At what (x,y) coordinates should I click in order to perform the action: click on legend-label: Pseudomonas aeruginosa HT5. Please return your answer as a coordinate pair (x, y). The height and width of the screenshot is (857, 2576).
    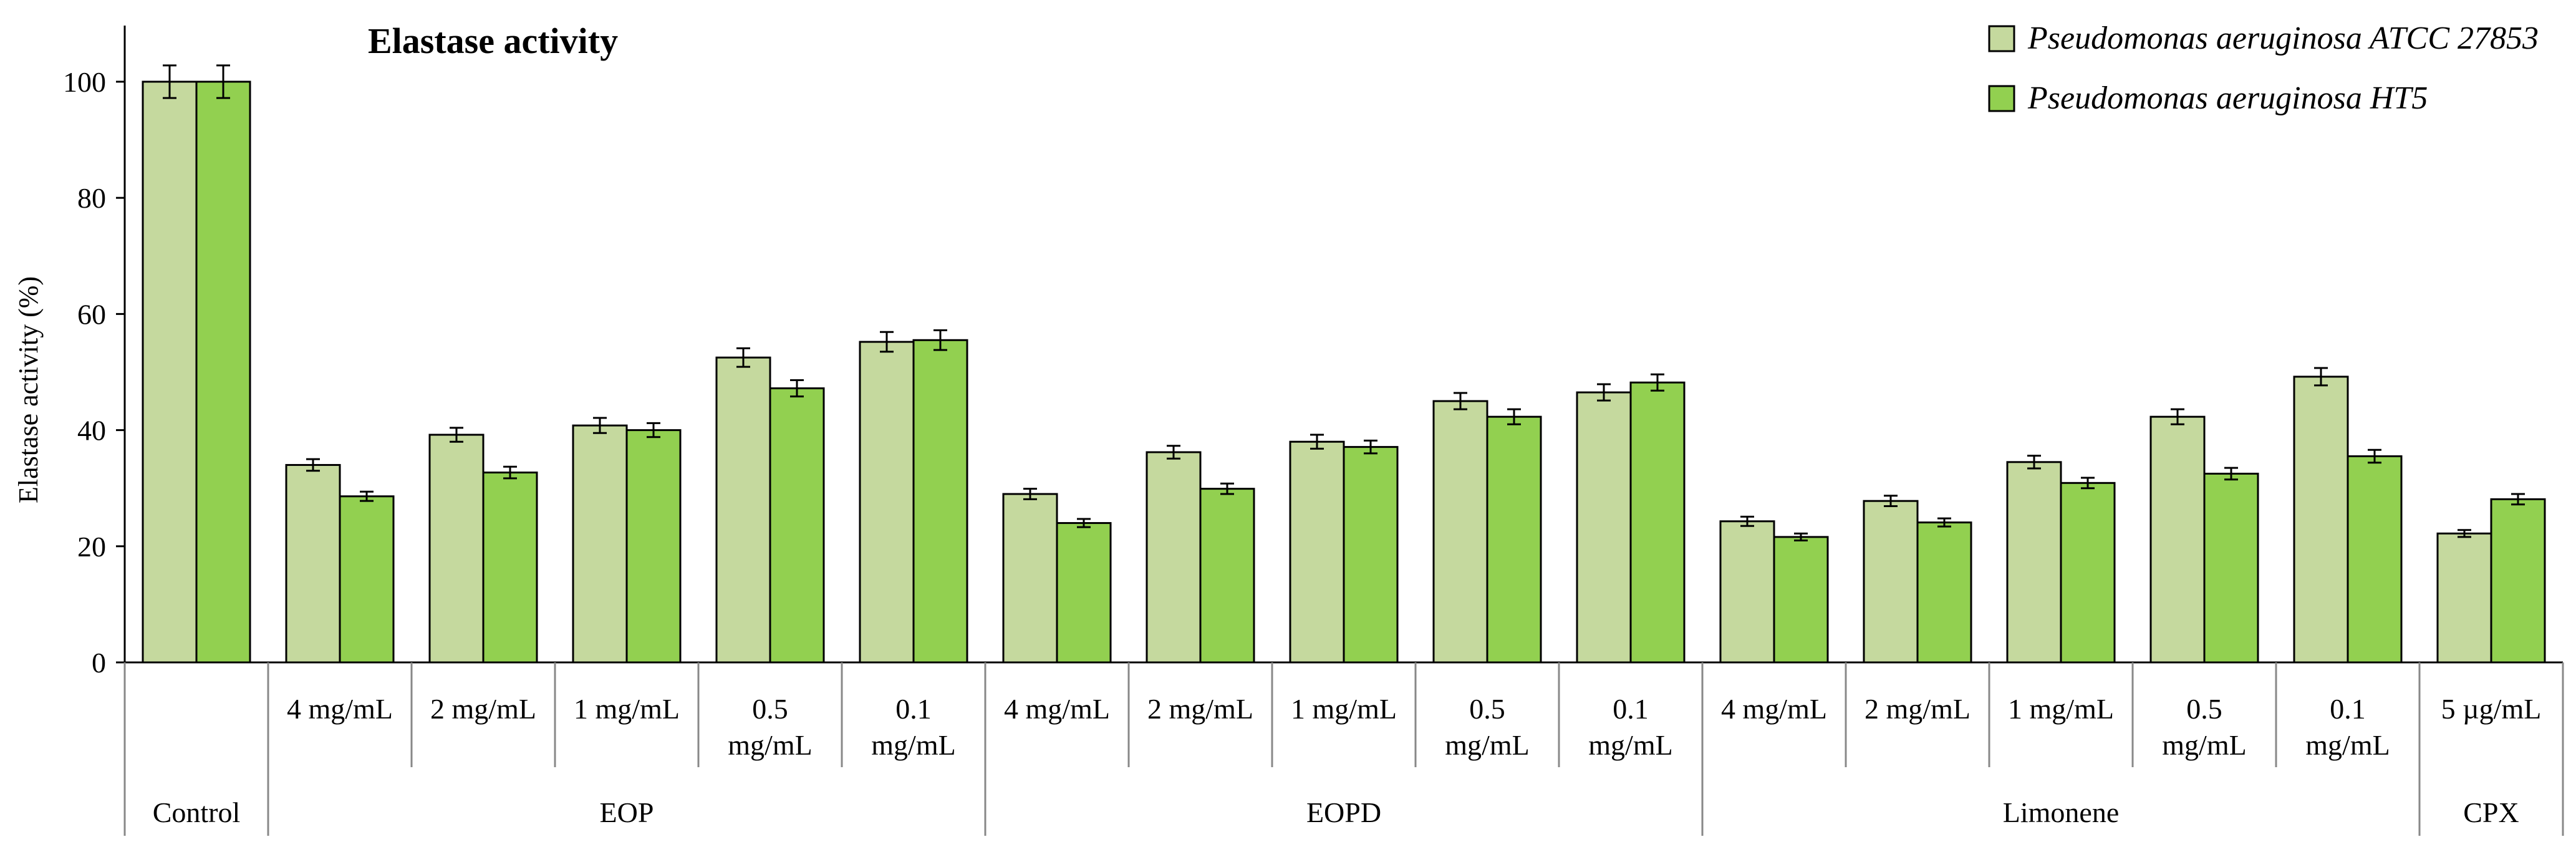
    Looking at the image, I should click on (2227, 98).